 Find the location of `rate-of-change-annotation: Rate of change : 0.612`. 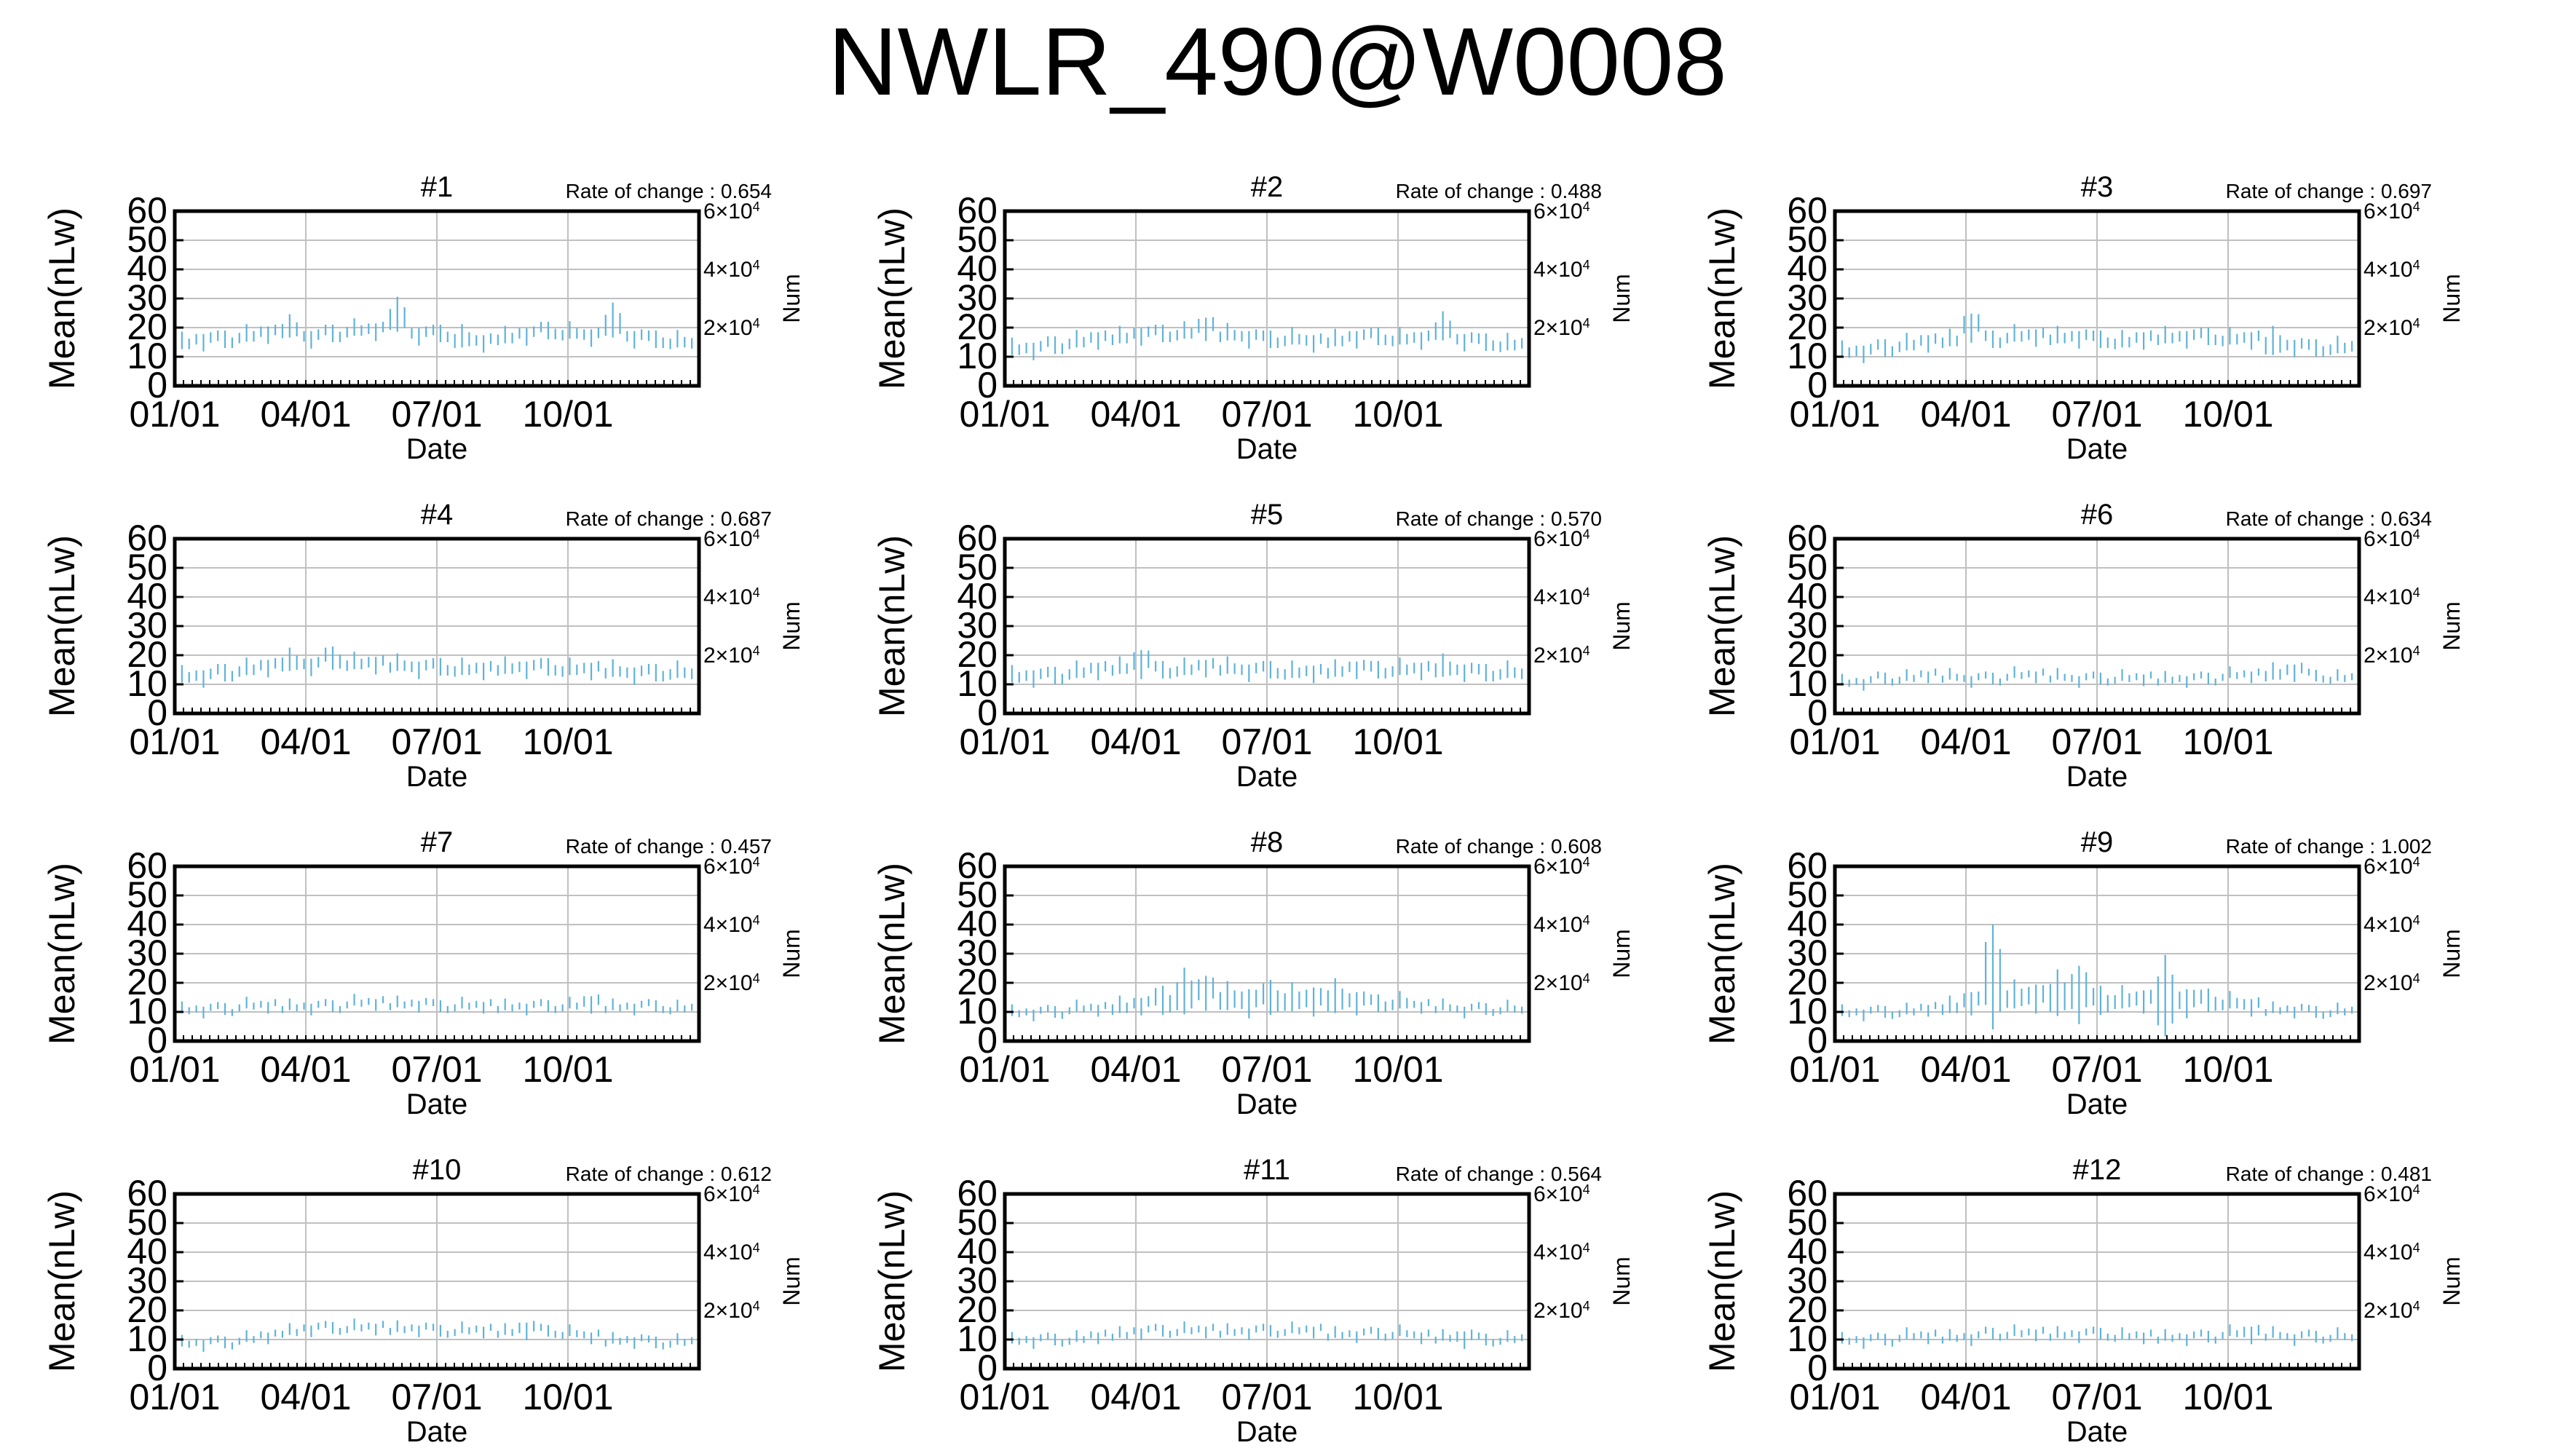

rate-of-change-annotation: Rate of change : 0.612 is located at coordinates (669, 1174).